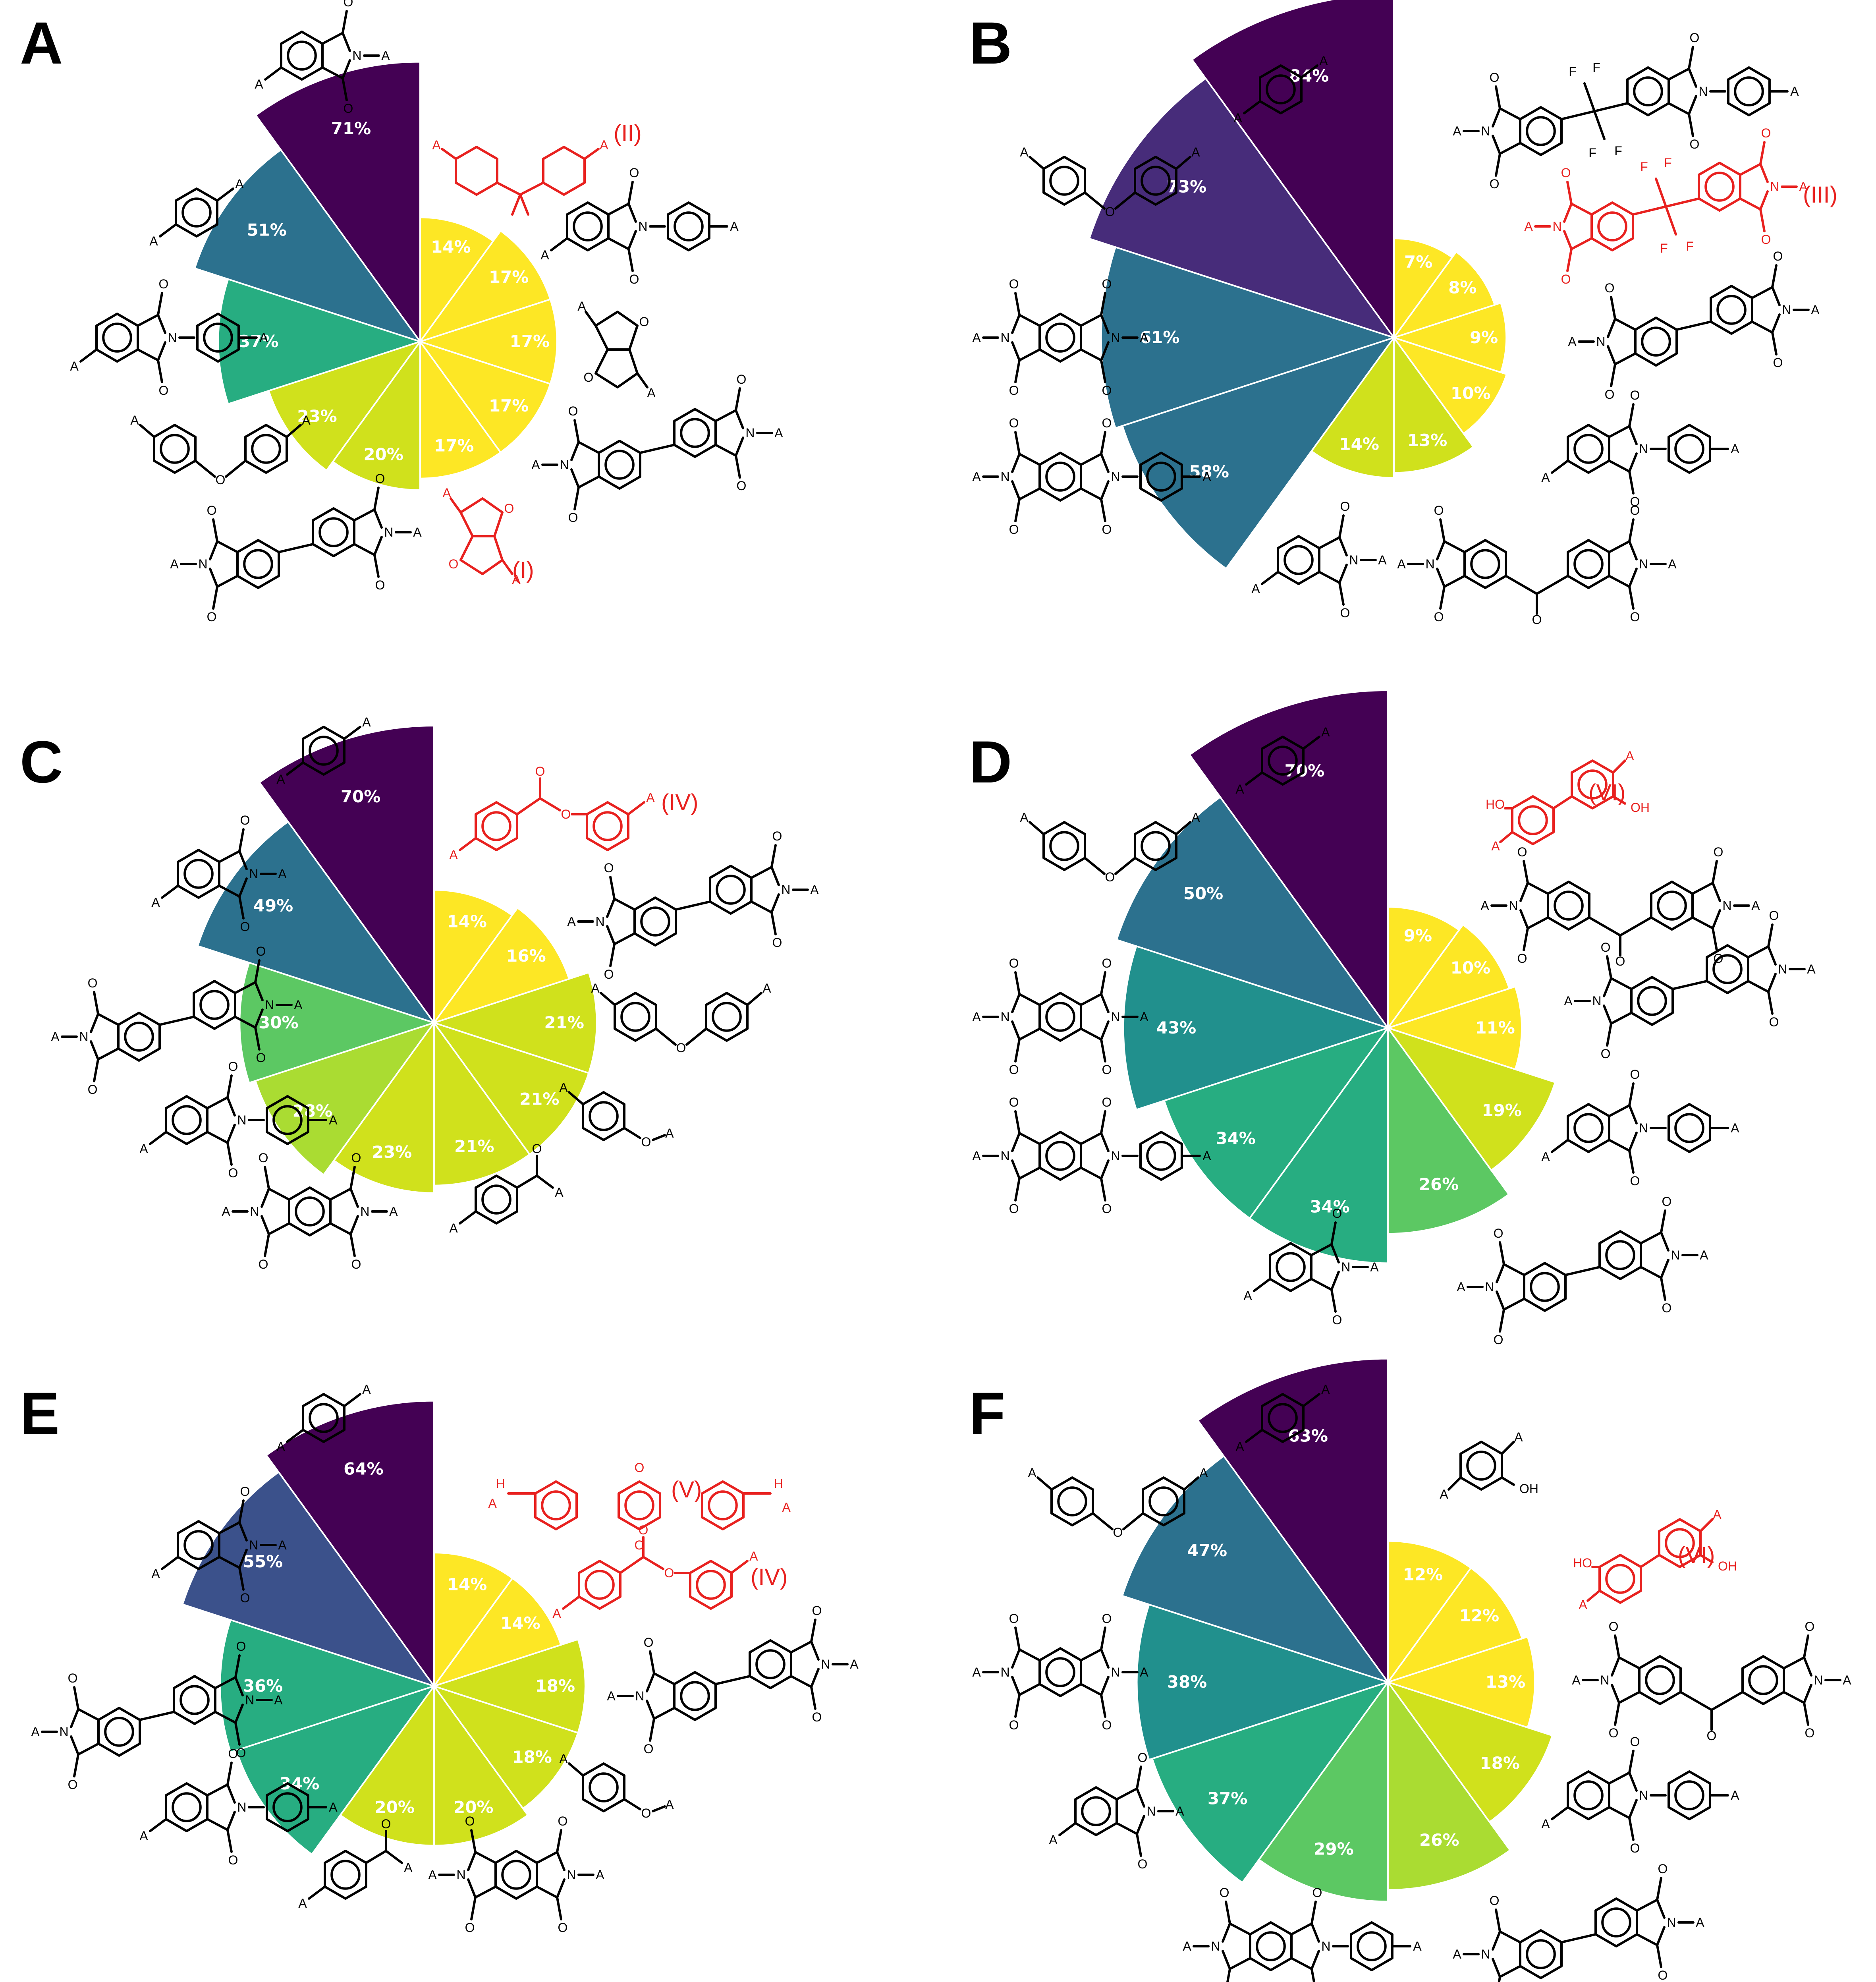  I want to click on sector-label-b-2: 61%, so click(1160, 337).